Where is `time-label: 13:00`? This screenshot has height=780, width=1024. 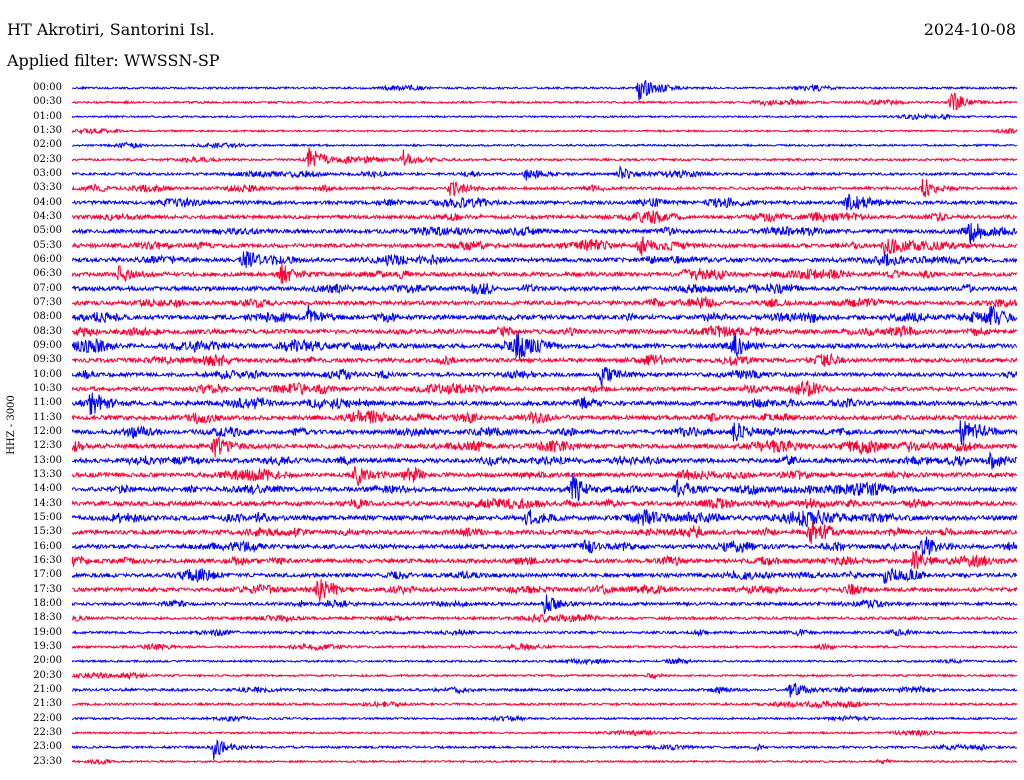
time-label: 13:00 is located at coordinates (47, 460).